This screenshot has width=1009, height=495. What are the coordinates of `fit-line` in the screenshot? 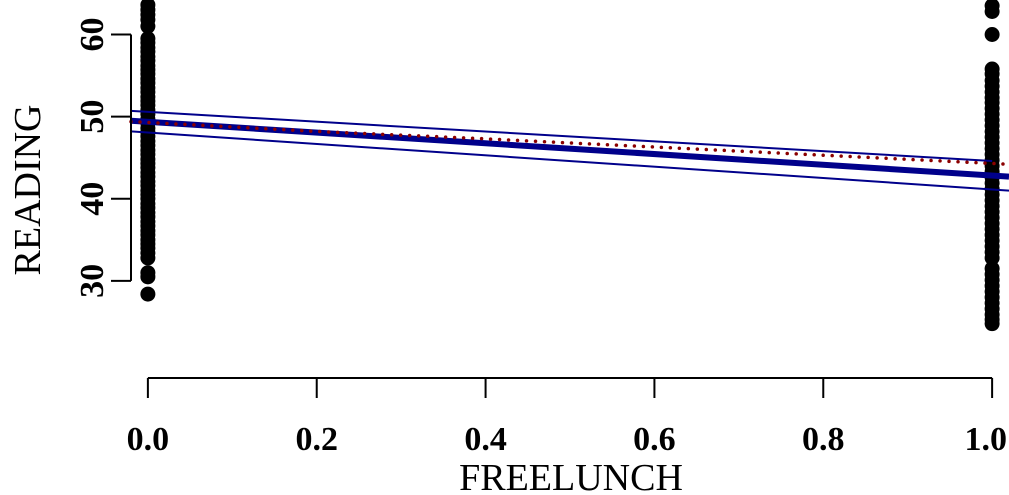 It's located at (569, 148).